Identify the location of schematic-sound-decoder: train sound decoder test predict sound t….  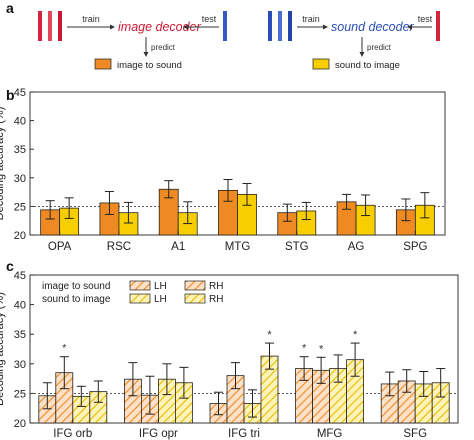
(354, 41).